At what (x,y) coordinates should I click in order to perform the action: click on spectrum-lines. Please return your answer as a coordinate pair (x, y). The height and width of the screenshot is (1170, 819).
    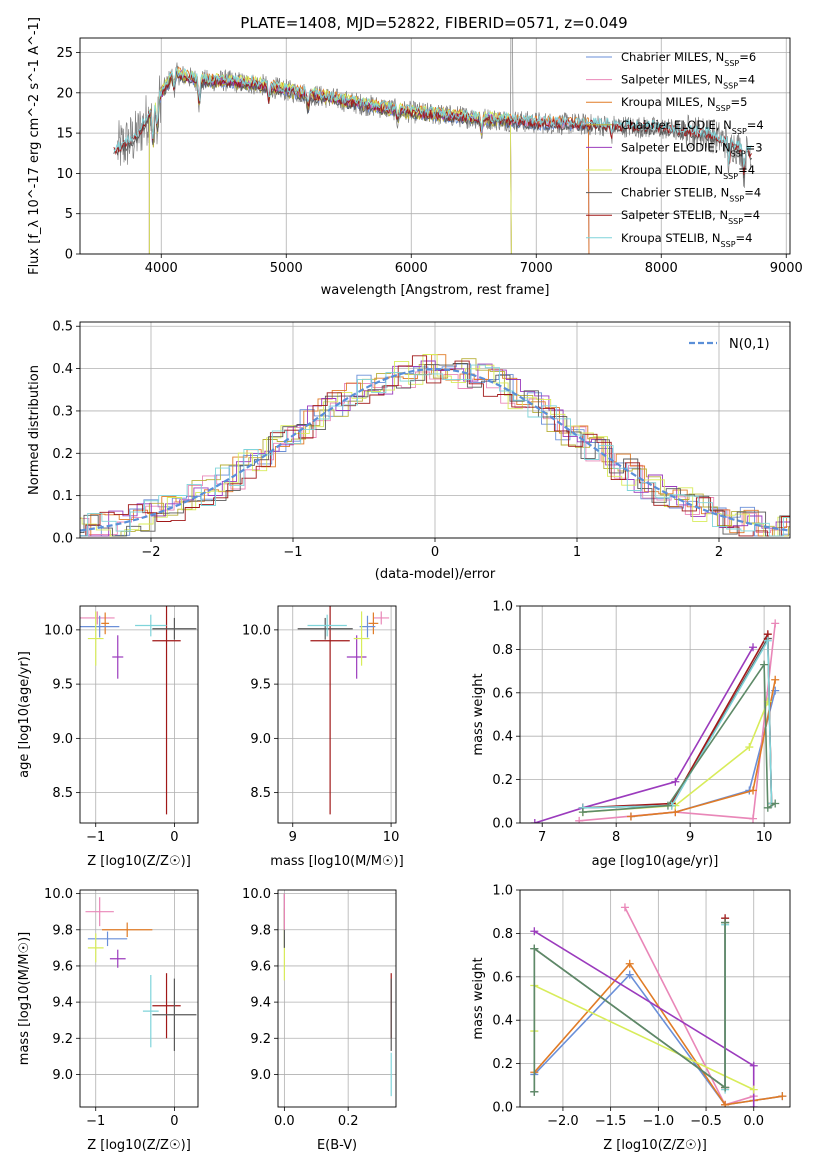
    Looking at the image, I should click on (433, 146).